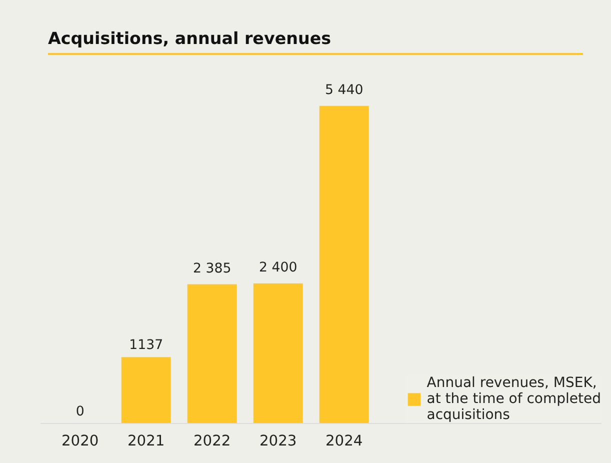 This screenshot has height=463, width=611. I want to click on chart-title: Acquisitions, annual revenues, so click(190, 39).